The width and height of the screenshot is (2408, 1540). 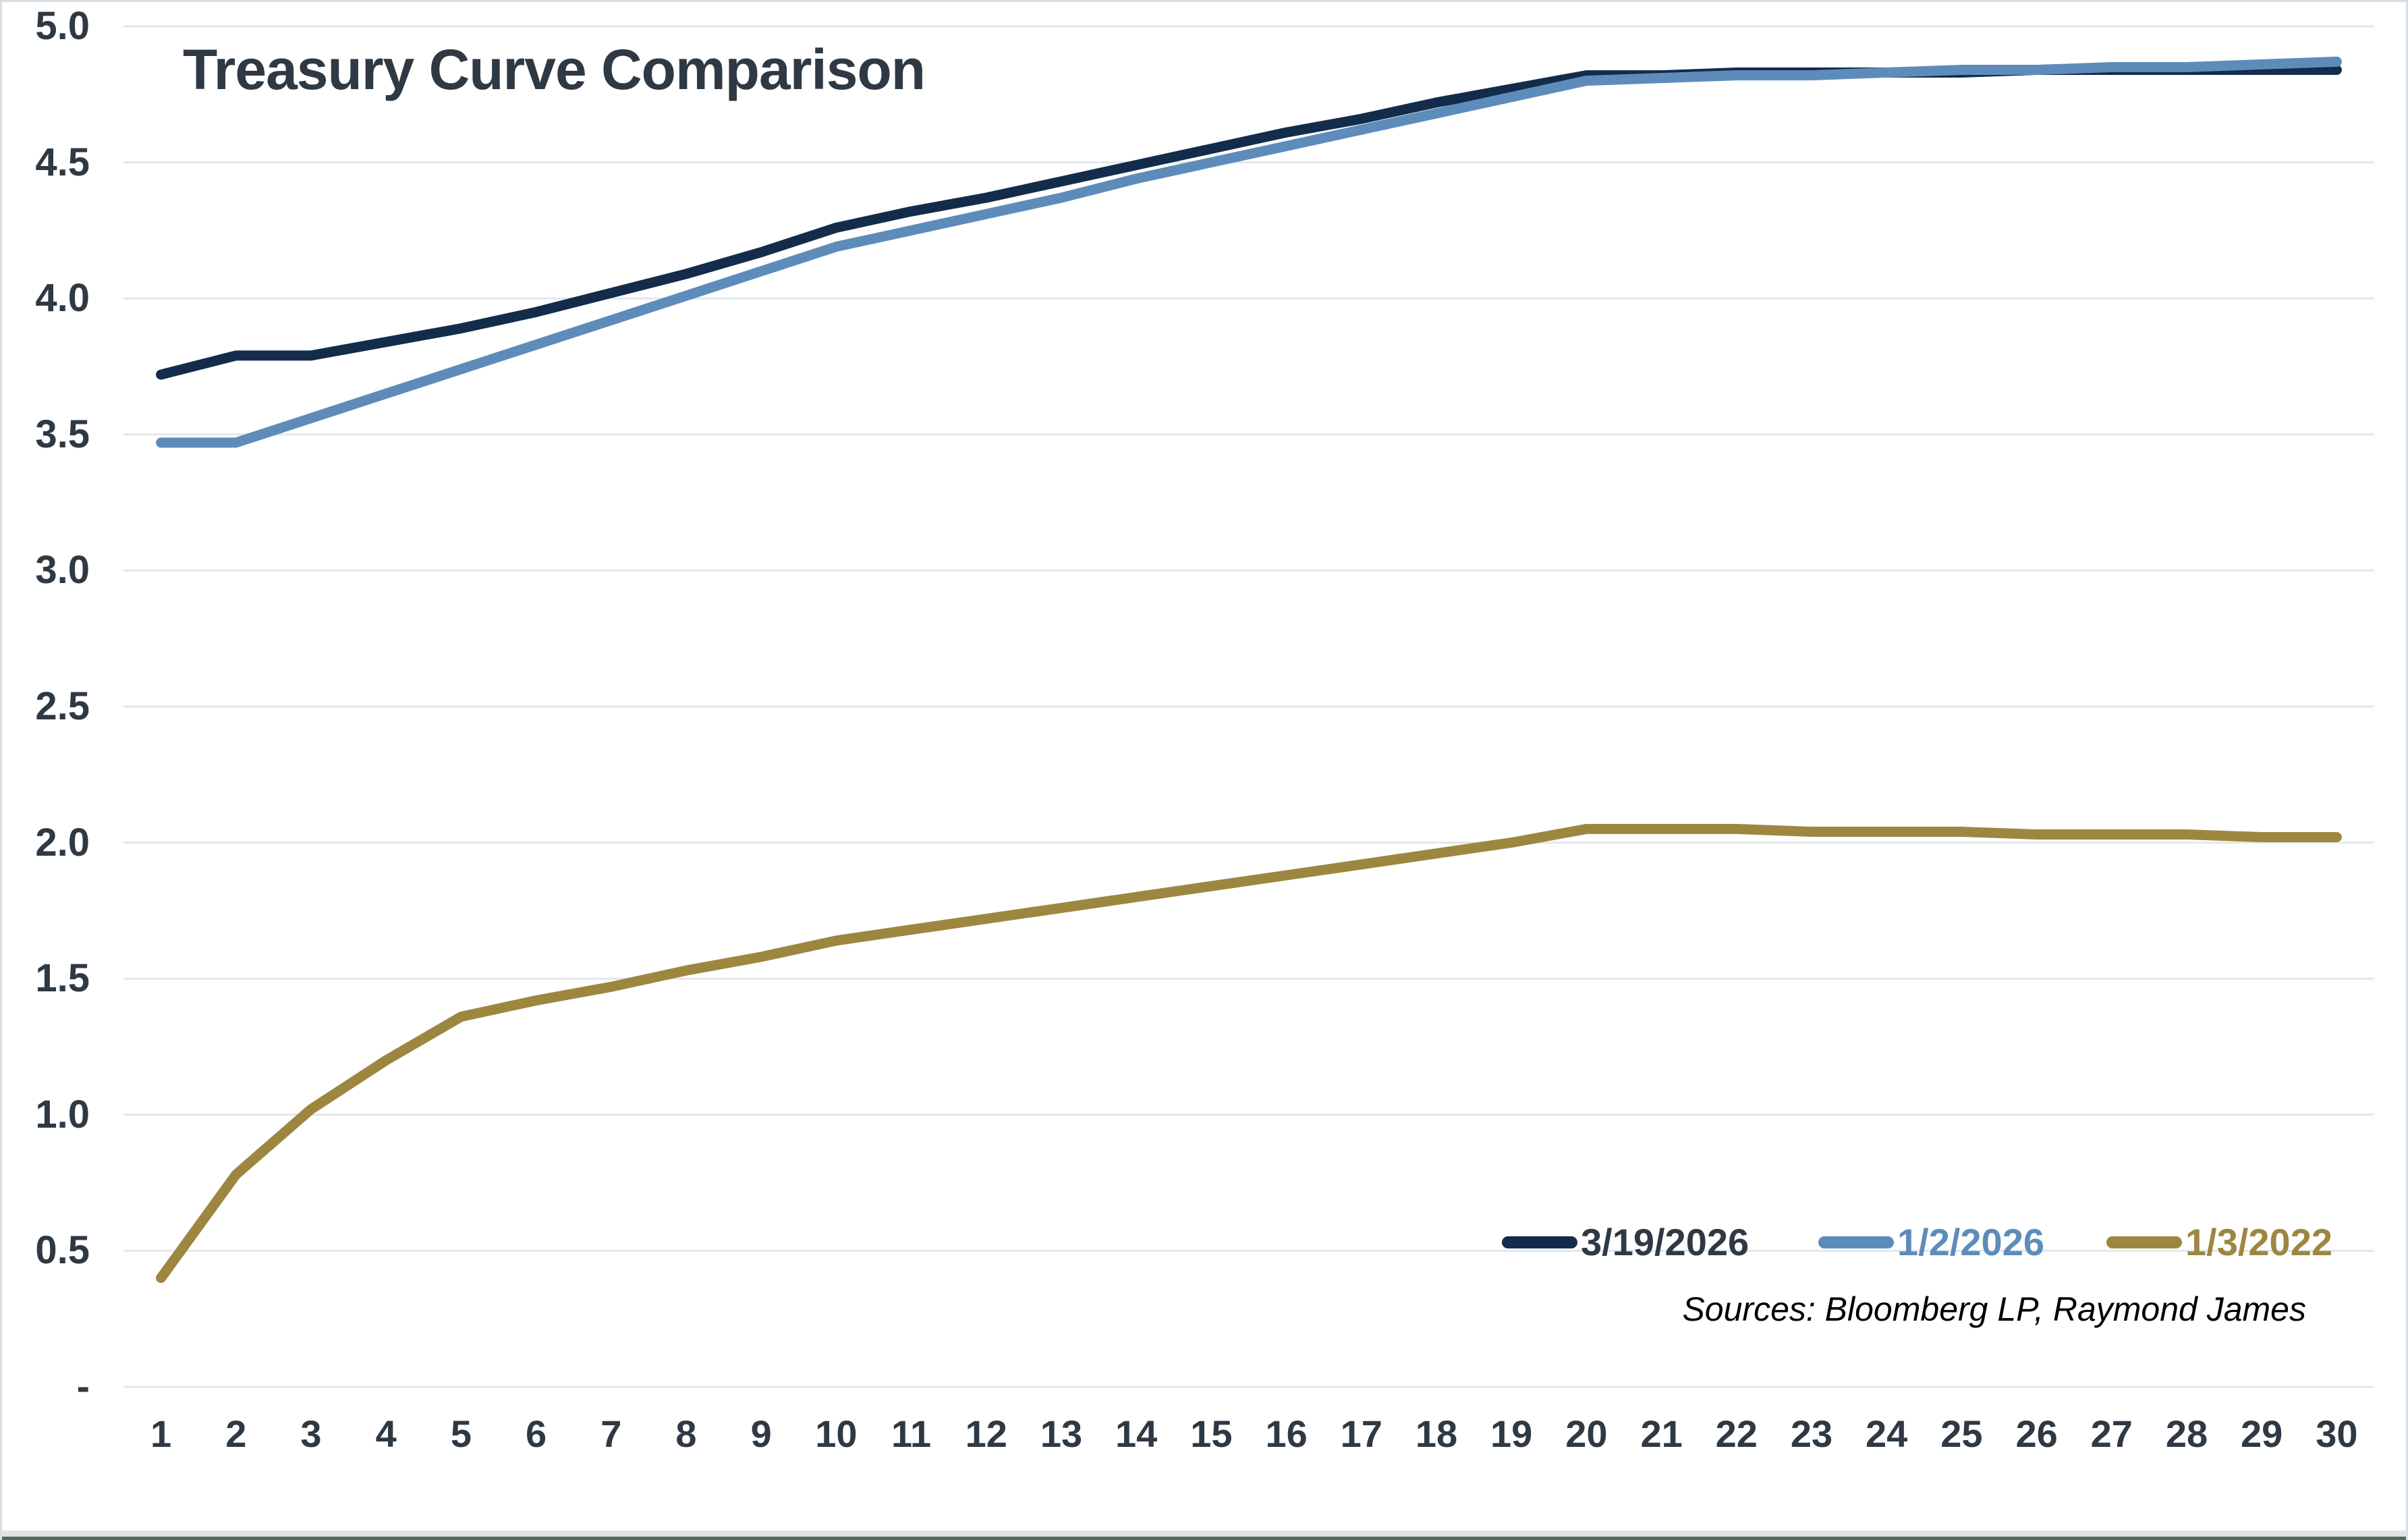 I want to click on x-axis-tick-label: 13, so click(x=1061, y=1433).